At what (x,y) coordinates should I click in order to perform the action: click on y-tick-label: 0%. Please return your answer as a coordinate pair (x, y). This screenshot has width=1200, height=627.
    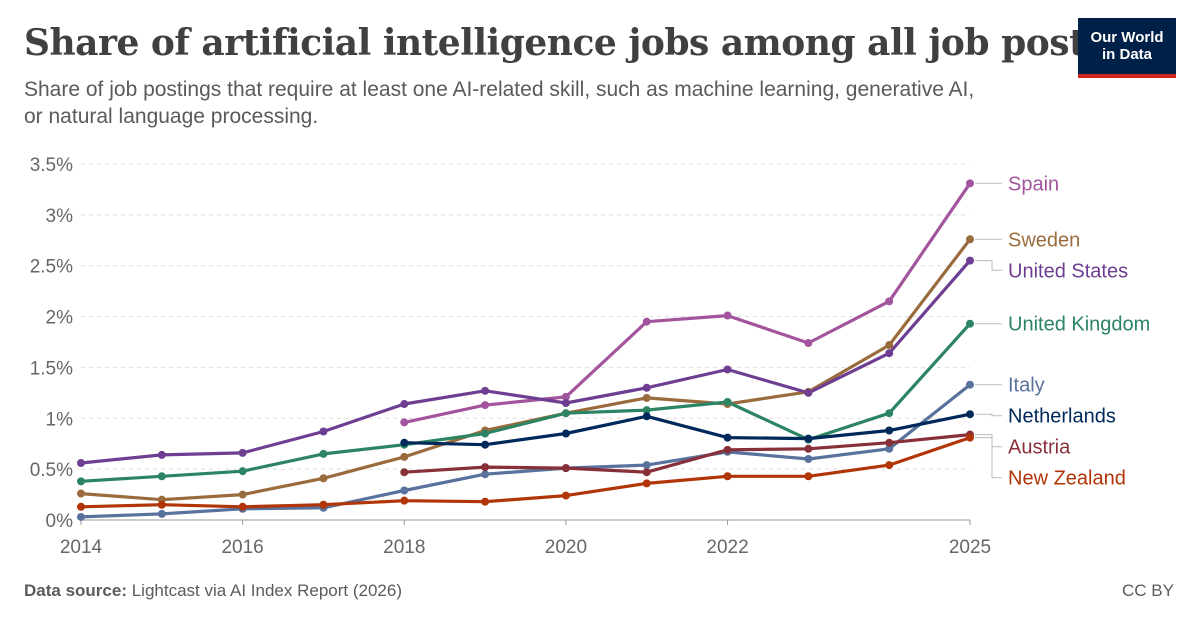
    Looking at the image, I should click on (60, 521).